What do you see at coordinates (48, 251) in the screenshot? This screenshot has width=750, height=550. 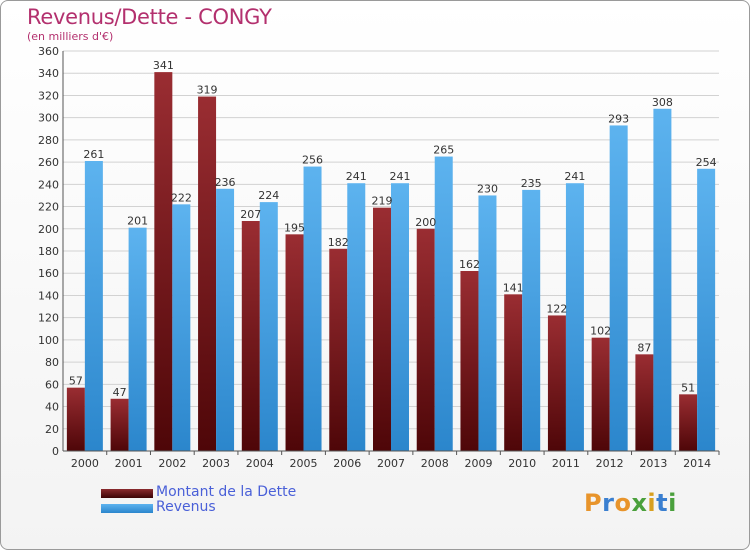 I see `y-tick-label: 180` at bounding box center [48, 251].